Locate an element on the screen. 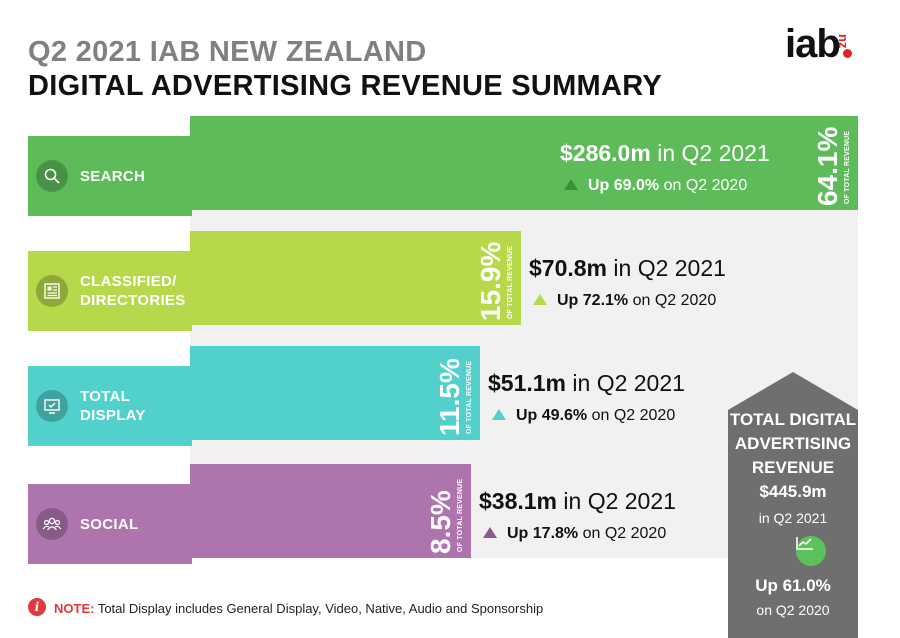 The width and height of the screenshot is (900, 638). iab-logo: iab nz is located at coordinates (825, 47).